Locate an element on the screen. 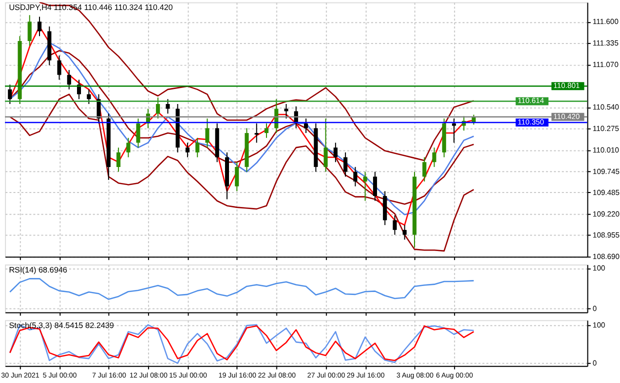 Image resolution: width=620 pixels, height=383 pixels. line-series is located at coordinates (241, 289).